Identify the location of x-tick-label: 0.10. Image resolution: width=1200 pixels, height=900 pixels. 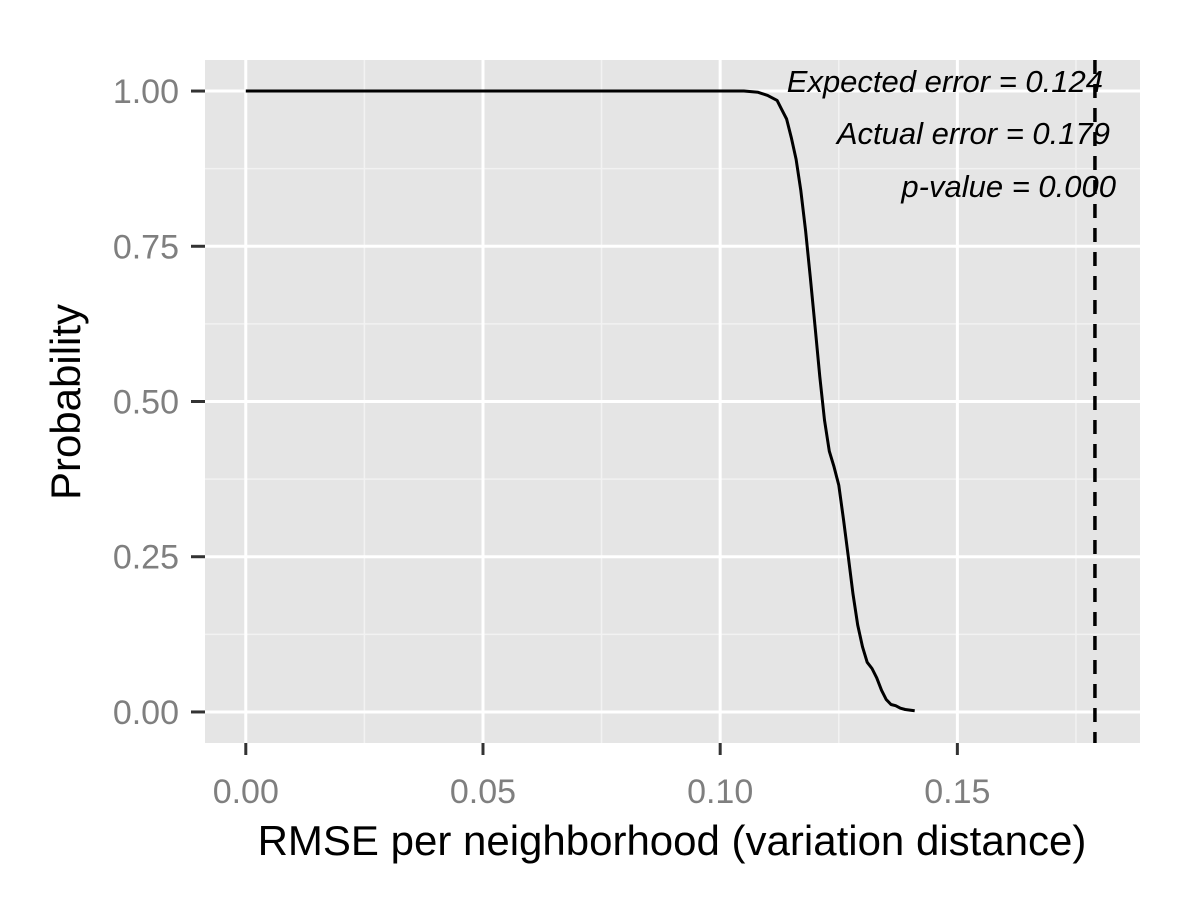
(720, 792).